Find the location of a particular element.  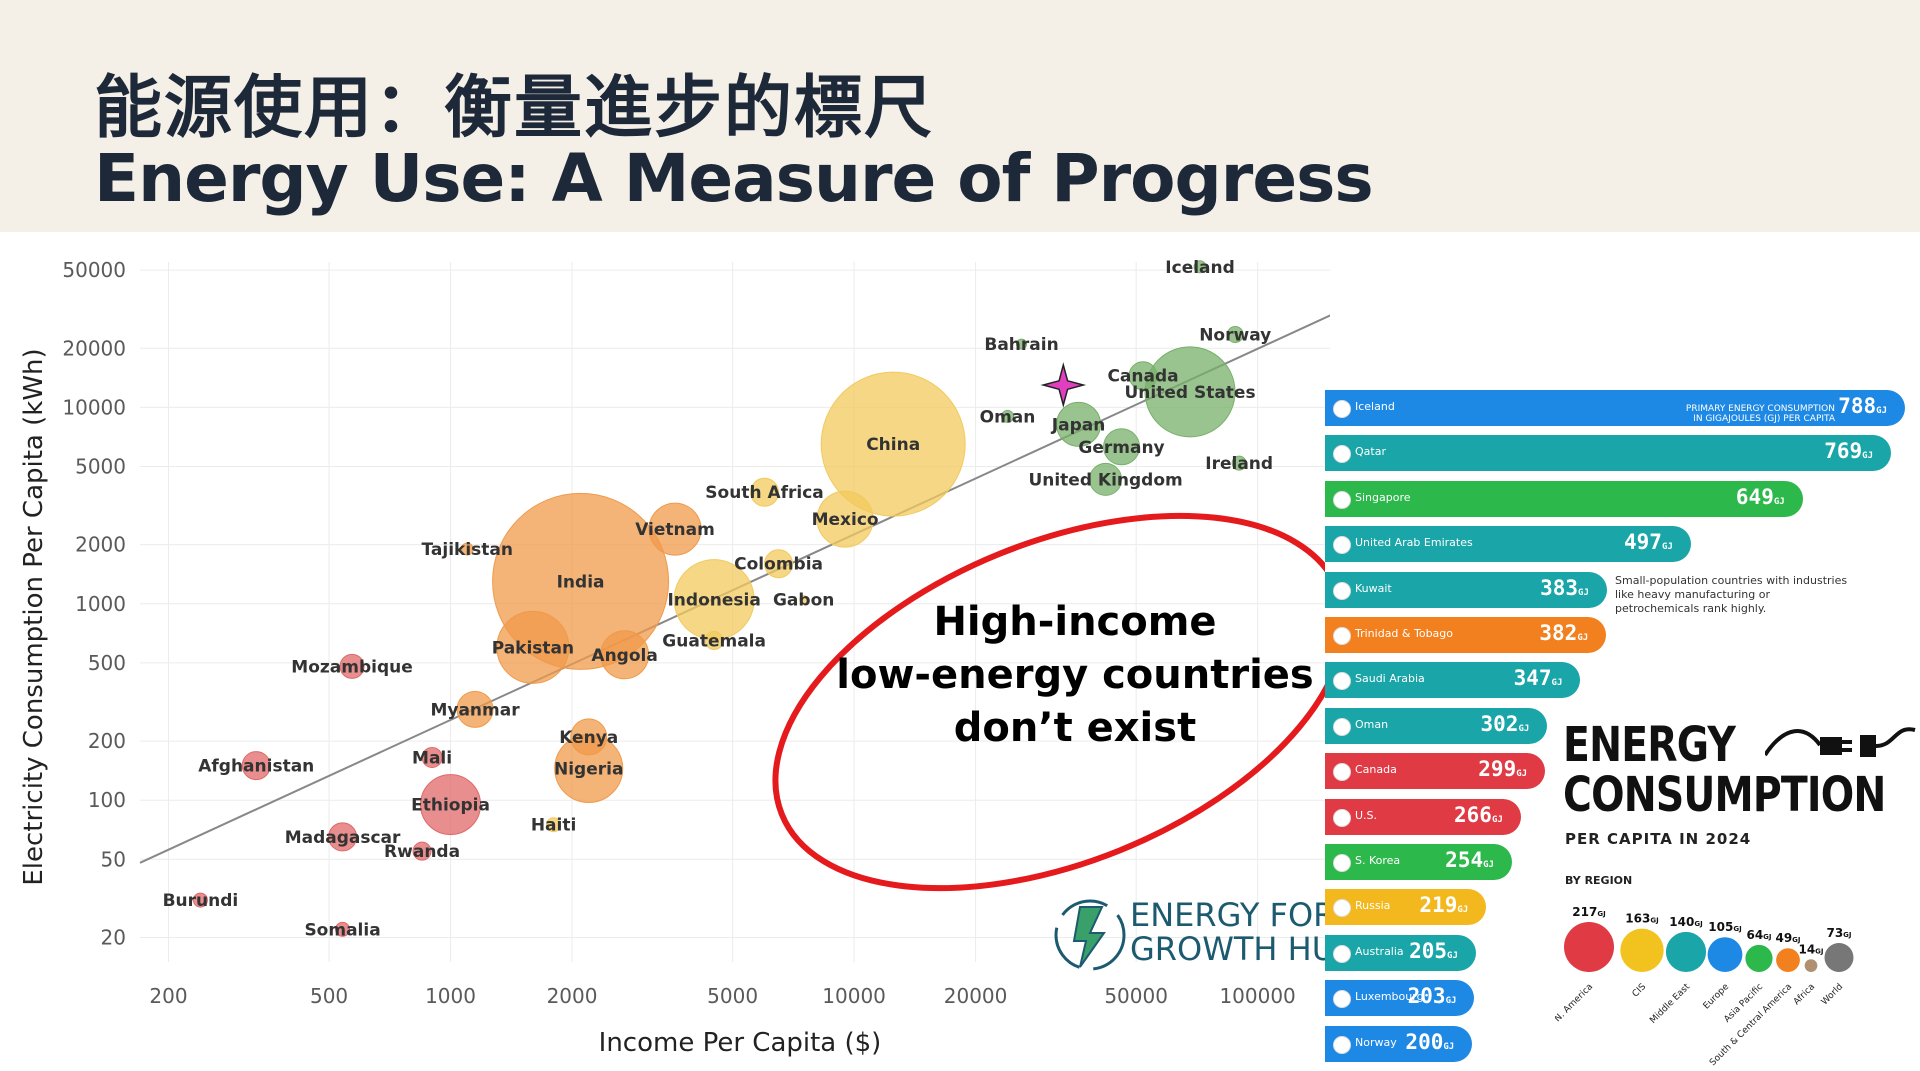

x-tick-label: 100000 is located at coordinates (1257, 996).